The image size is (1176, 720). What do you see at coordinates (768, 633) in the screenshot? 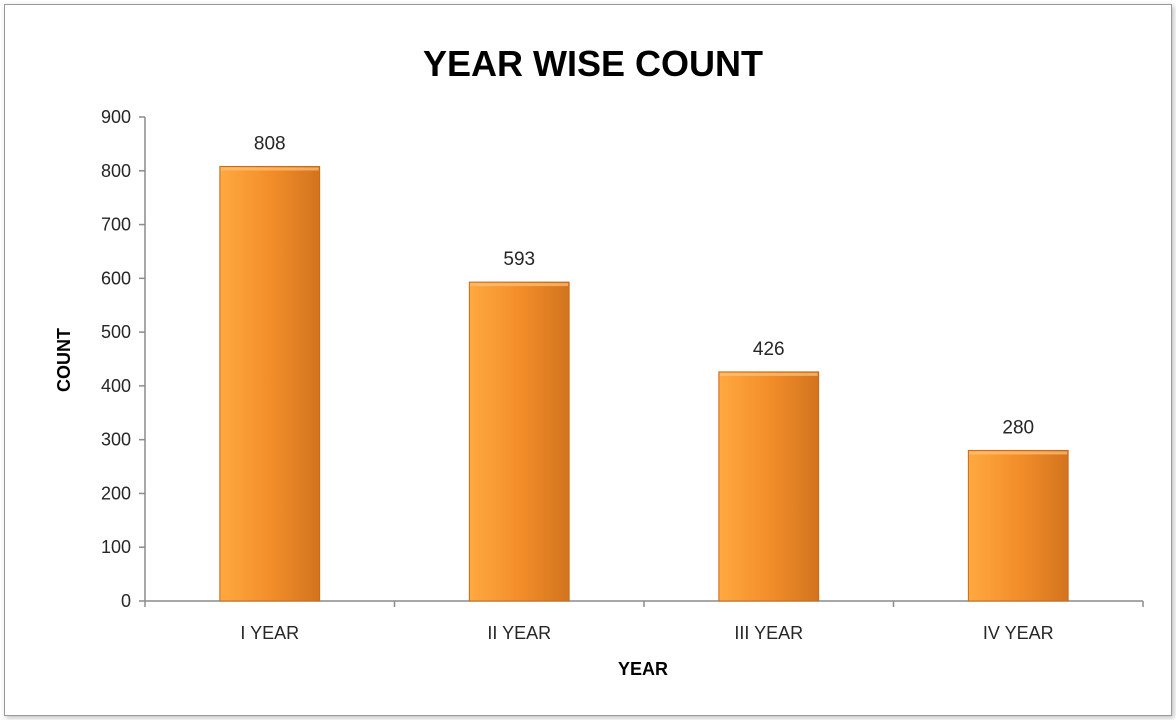
I see `x-tick-label: III YEAR` at bounding box center [768, 633].